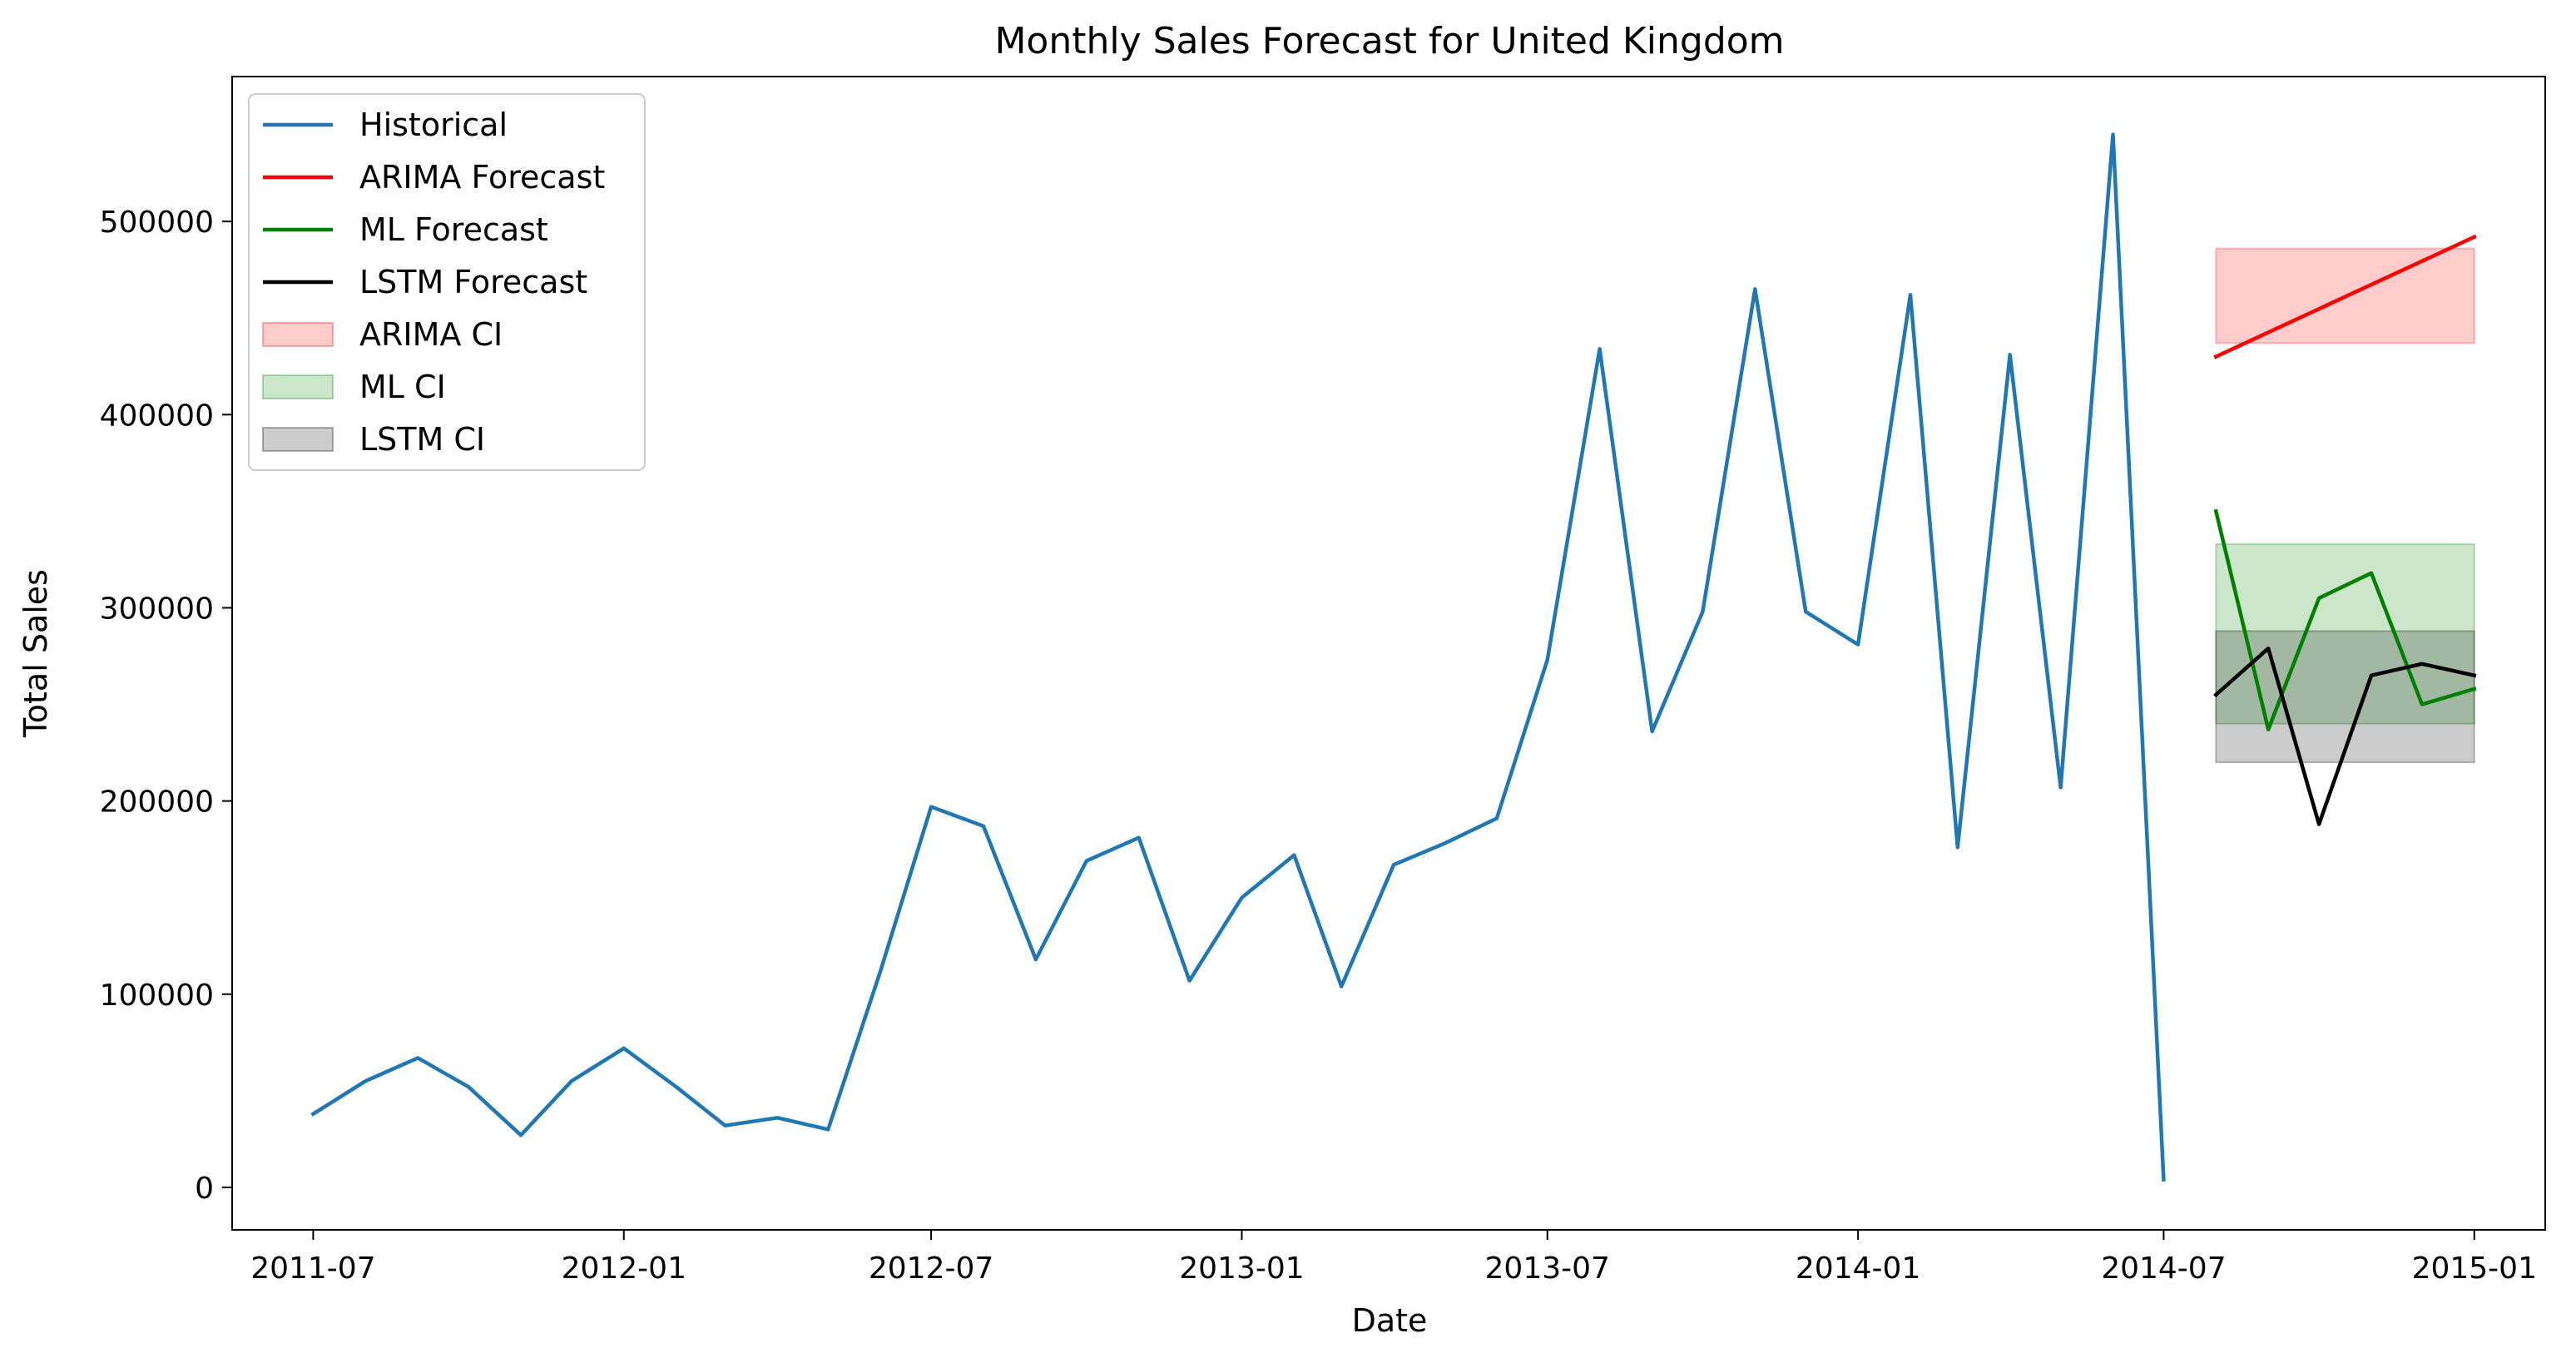  I want to click on legend-item-historical: Historical, so click(386, 125).